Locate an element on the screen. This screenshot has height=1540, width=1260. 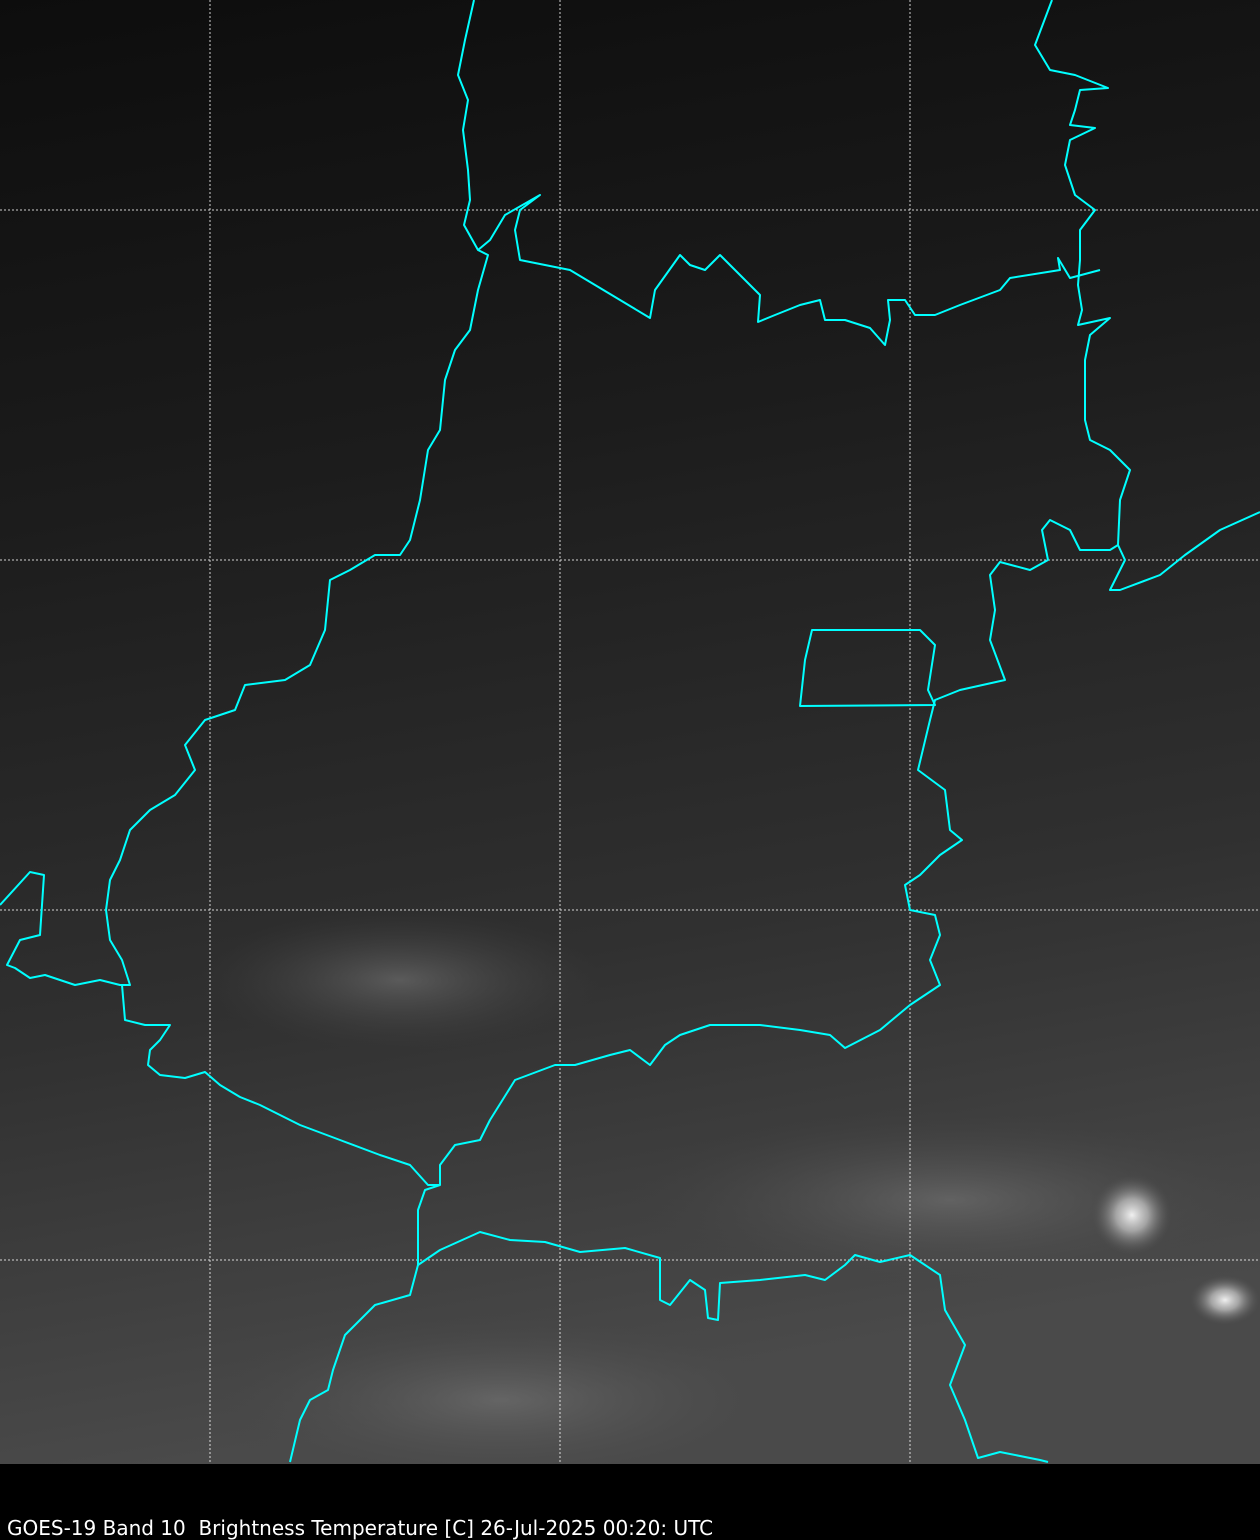
border-federal-district is located at coordinates (867, 668).